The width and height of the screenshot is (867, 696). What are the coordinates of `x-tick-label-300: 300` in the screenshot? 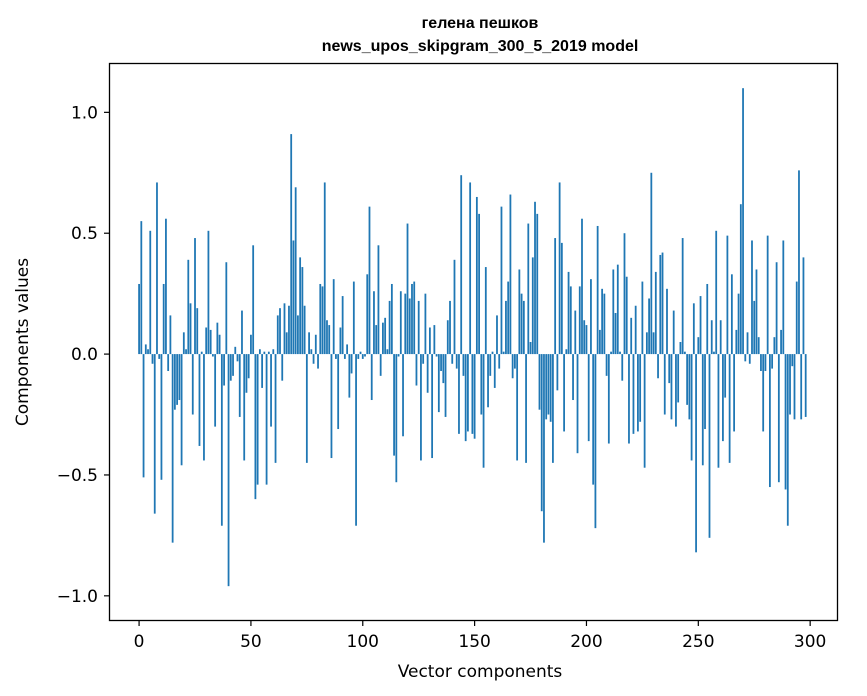 It's located at (810, 642).